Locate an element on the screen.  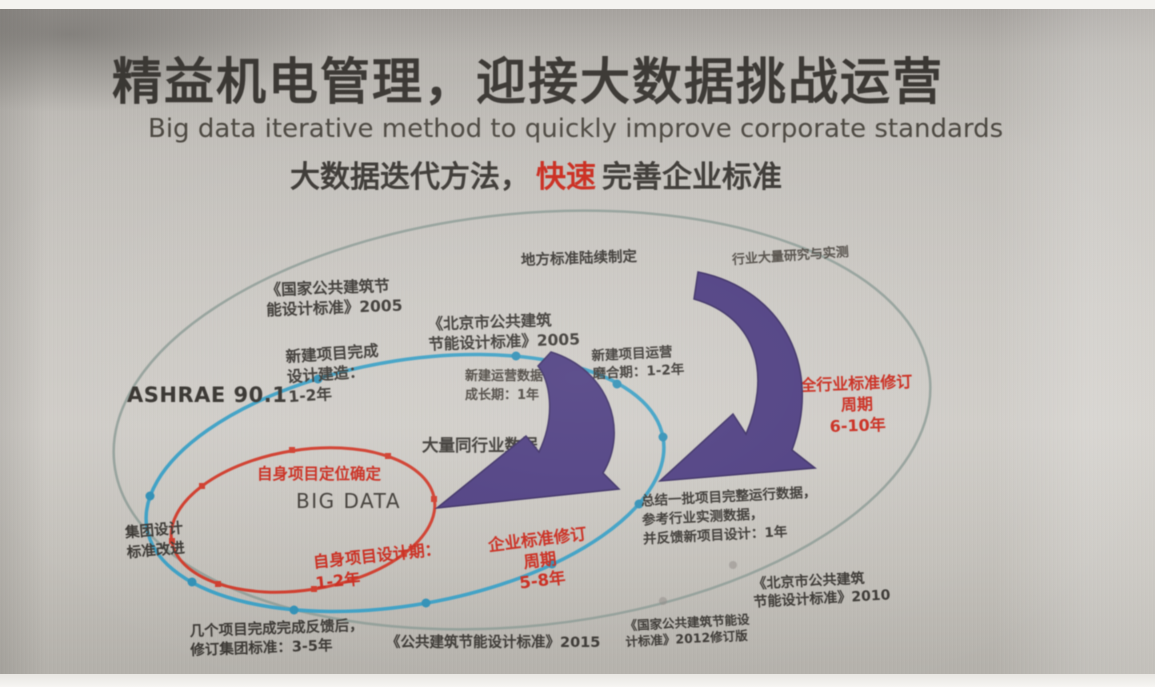
label-new-operation-data: 新建运营数据 成长期：1年 is located at coordinates (504, 387).